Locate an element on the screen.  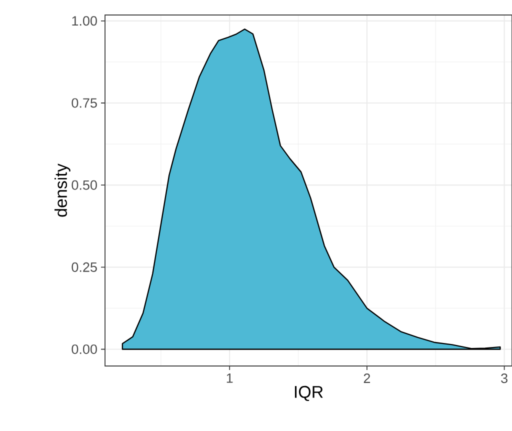
y-tick-label: 0.75 is located at coordinates (84, 103).